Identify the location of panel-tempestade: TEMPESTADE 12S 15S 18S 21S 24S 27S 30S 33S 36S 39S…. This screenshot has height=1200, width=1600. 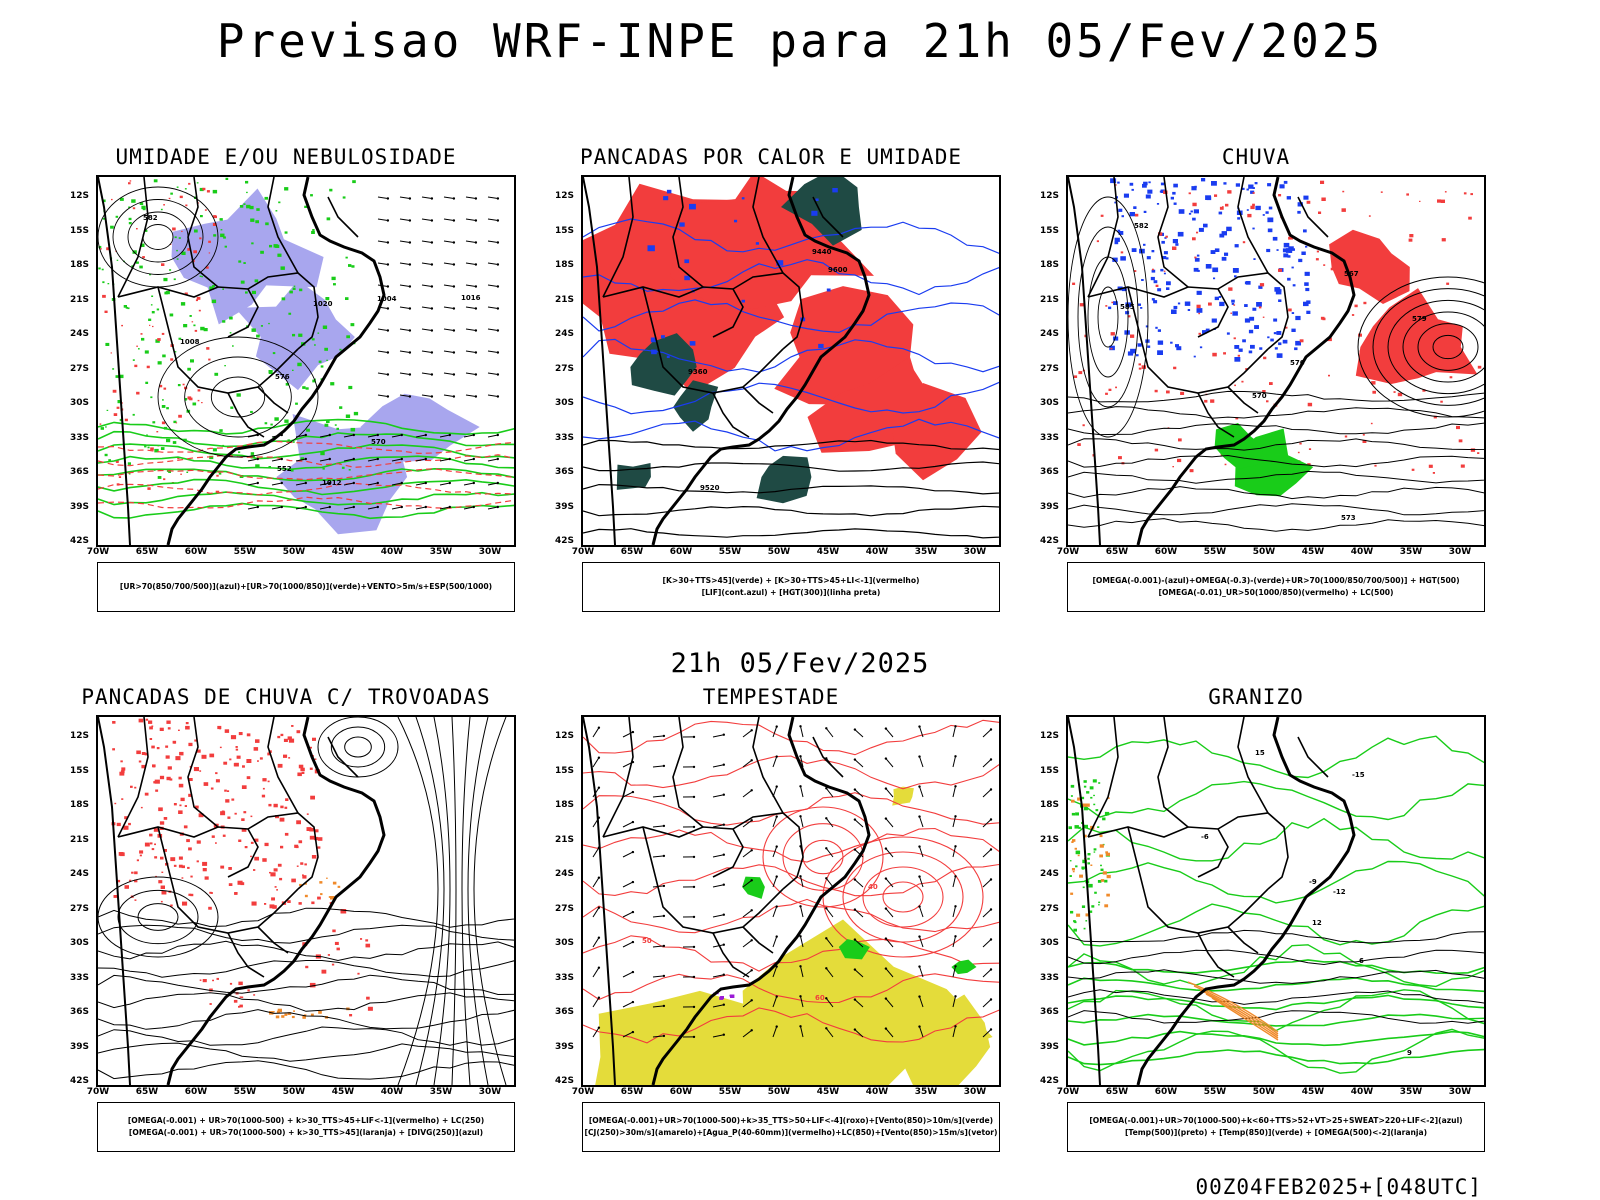
(771, 935).